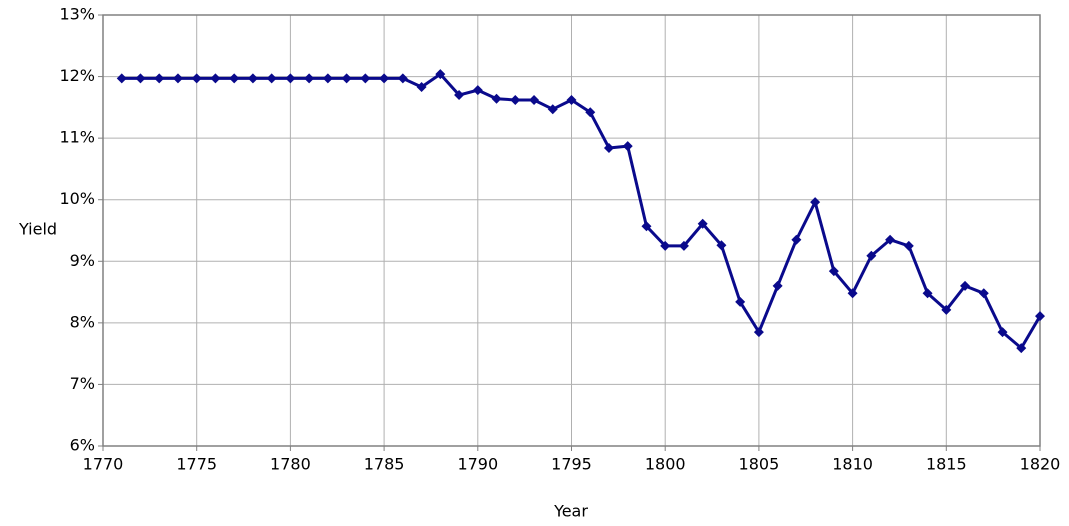 The height and width of the screenshot is (526, 1069). I want to click on y-tick-label: 7%, so click(82, 383).